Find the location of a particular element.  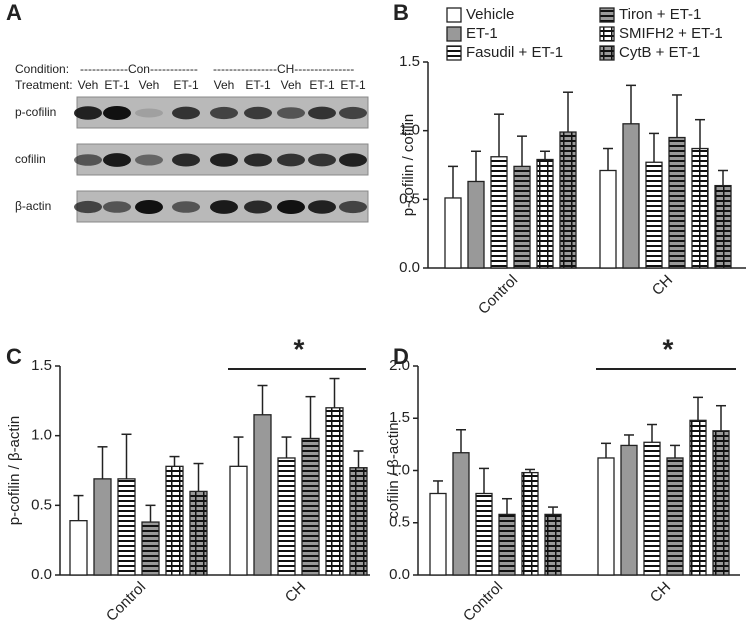

y-axis-label: p-cofilin / cofilin is located at coordinates (408, 165).